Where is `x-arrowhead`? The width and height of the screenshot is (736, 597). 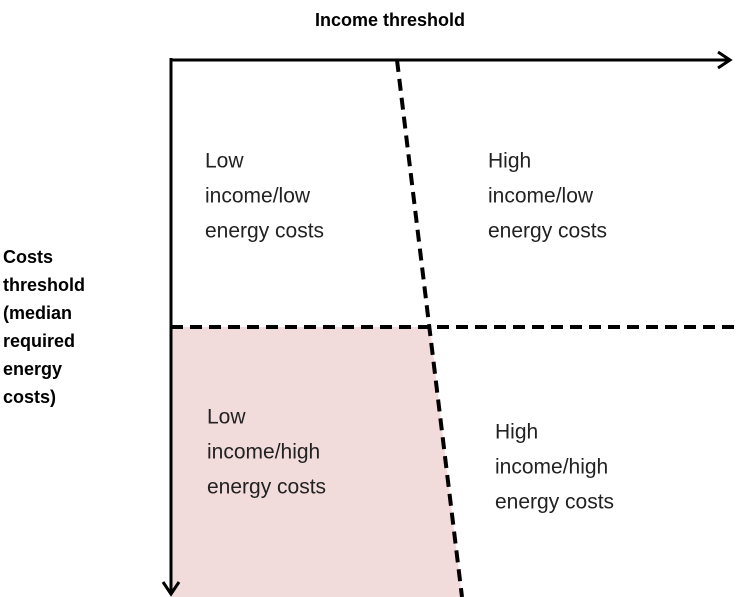 x-arrowhead is located at coordinates (725, 60).